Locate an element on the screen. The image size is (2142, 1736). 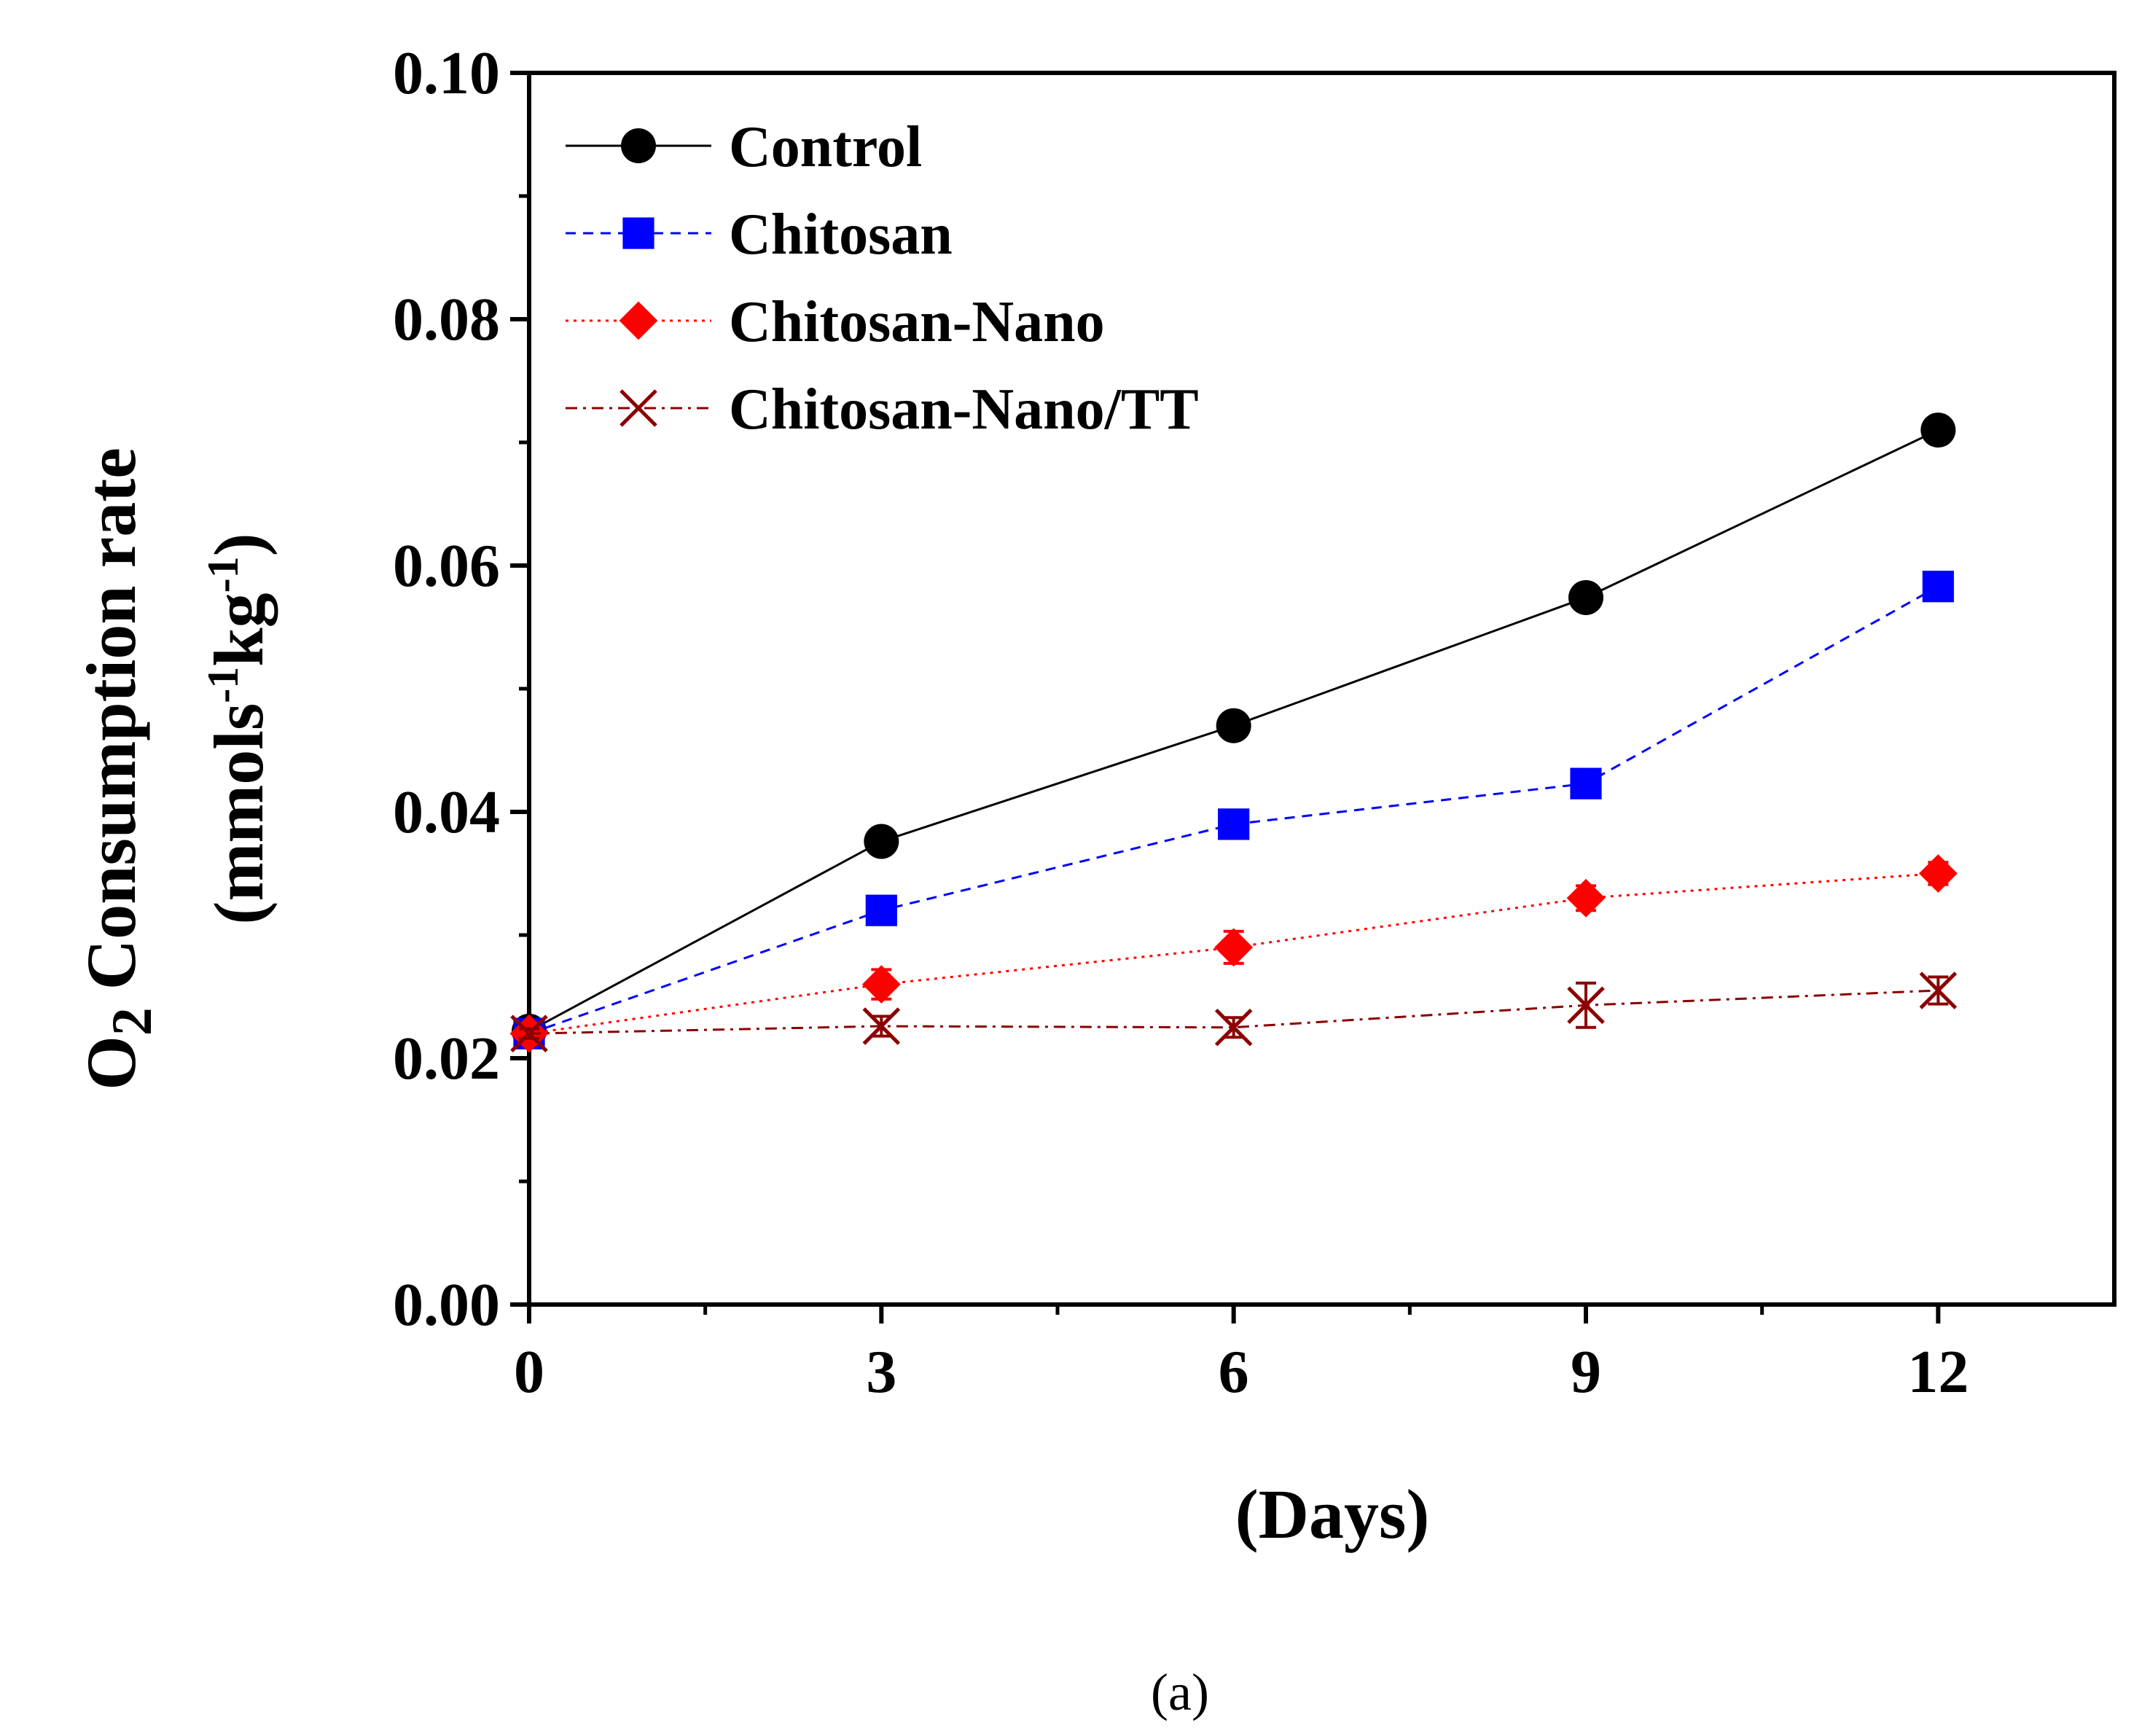
legend-label: Control is located at coordinates (825, 147).